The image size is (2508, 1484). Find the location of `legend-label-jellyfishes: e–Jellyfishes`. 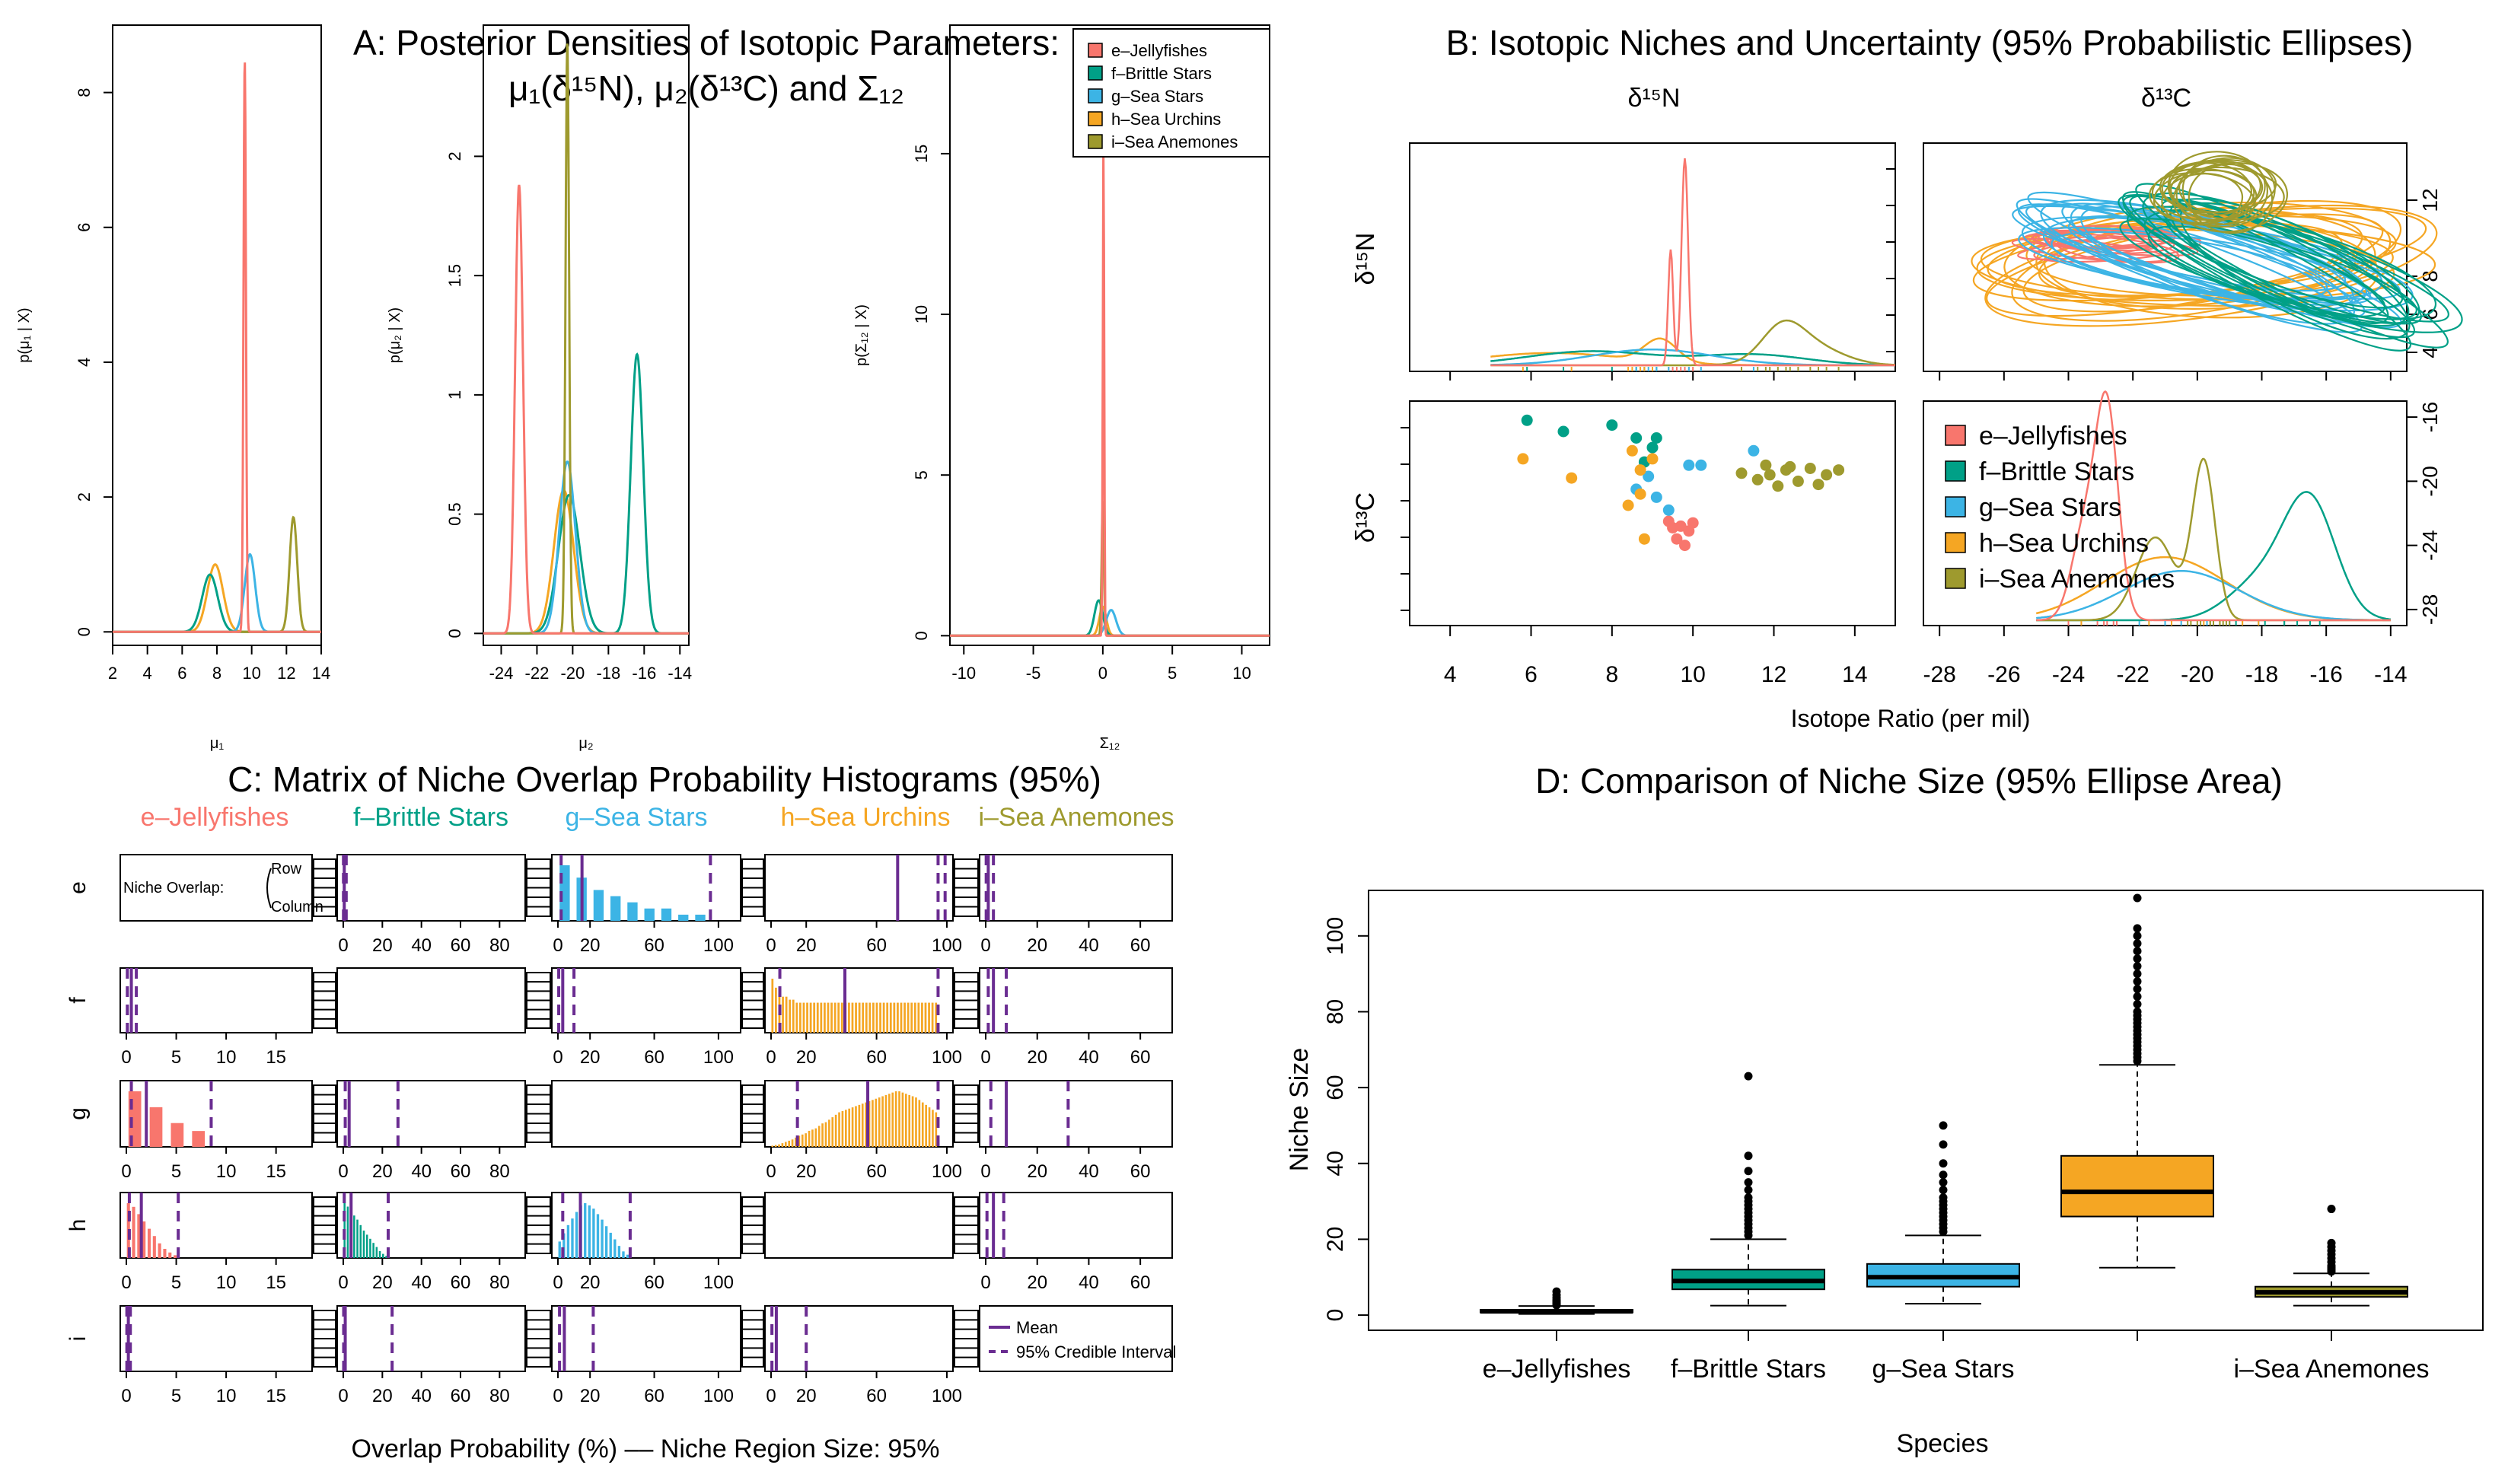

legend-label-jellyfishes: e–Jellyfishes is located at coordinates (2053, 437).